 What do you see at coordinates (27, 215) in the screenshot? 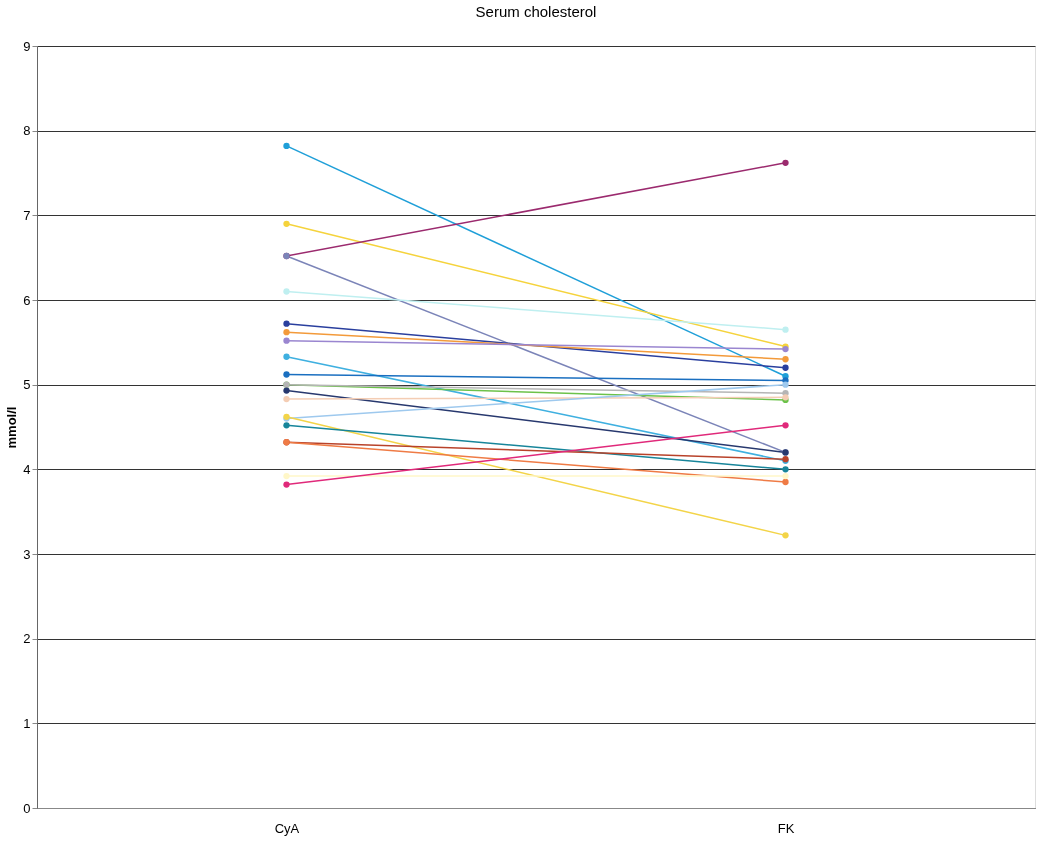
I see `y-tick-label: 7` at bounding box center [27, 215].